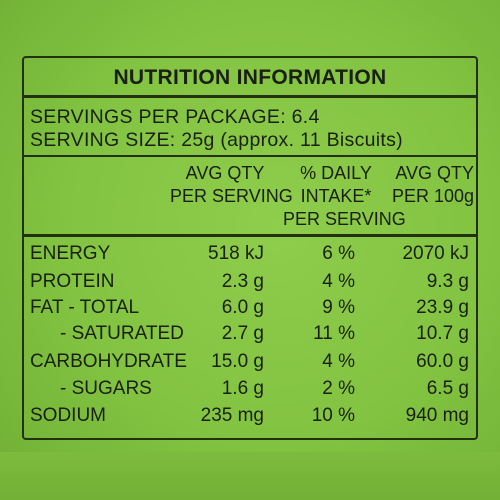  I want to click on per-100g-value: 940 mg, so click(437, 415).